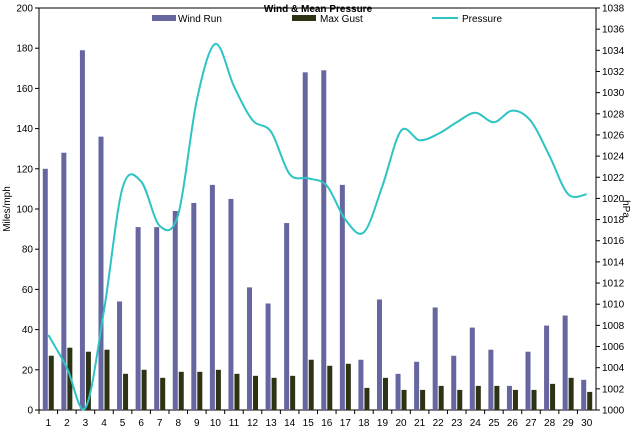 This screenshot has height=430, width=636. What do you see at coordinates (625, 209) in the screenshot?
I see `y-axis-label-right: hPa` at bounding box center [625, 209].